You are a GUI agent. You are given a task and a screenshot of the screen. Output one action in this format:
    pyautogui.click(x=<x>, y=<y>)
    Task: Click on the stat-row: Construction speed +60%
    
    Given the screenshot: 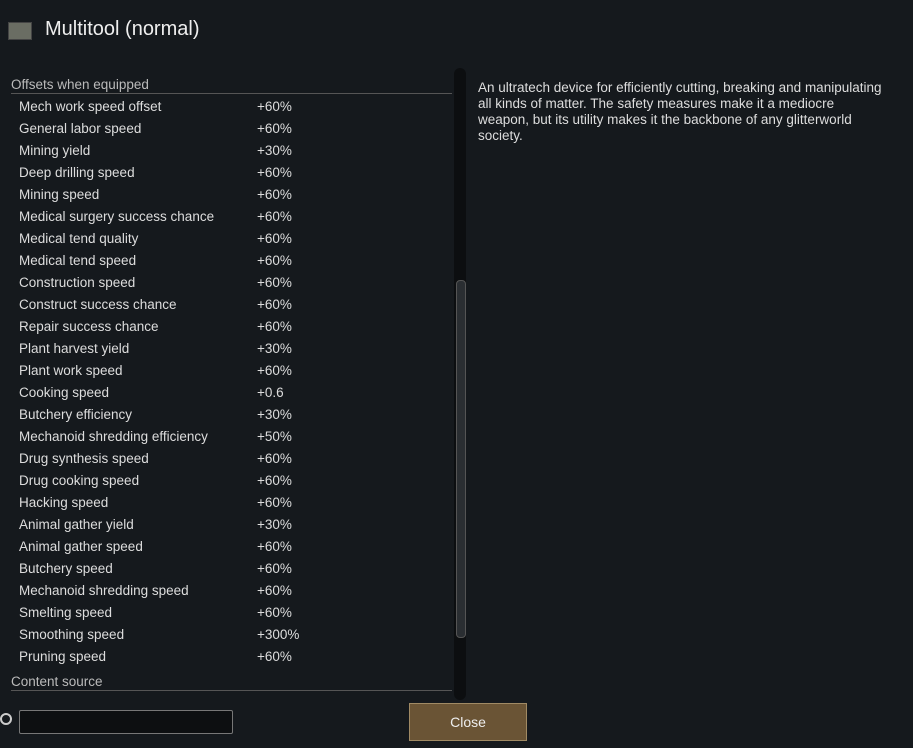 What is the action you would take?
    pyautogui.click(x=155, y=283)
    